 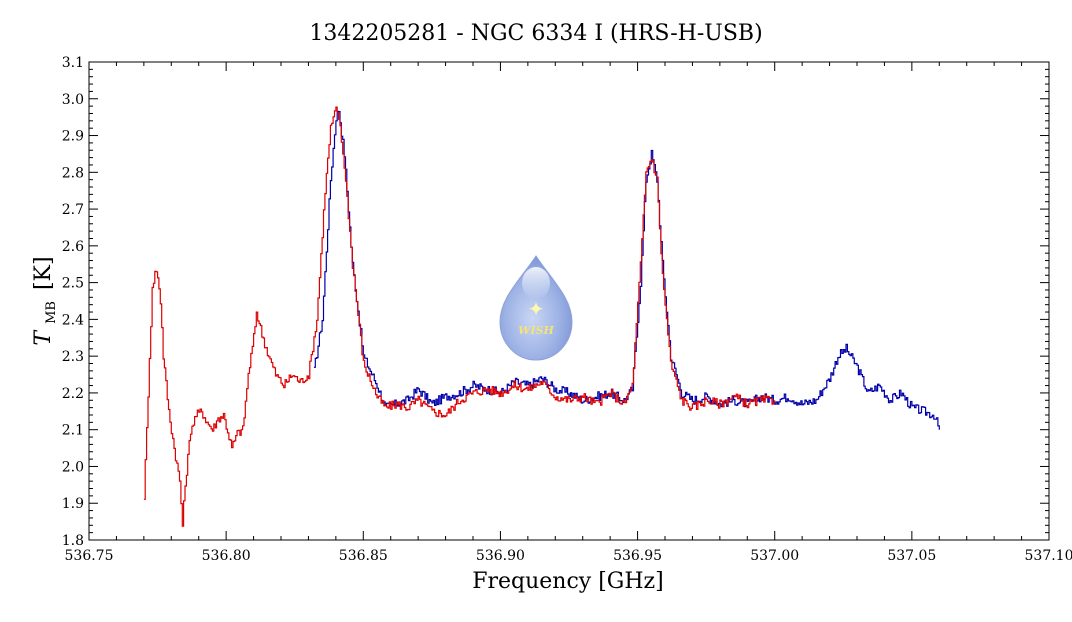 I want to click on wish-logo-text: WISH, so click(x=536, y=330).